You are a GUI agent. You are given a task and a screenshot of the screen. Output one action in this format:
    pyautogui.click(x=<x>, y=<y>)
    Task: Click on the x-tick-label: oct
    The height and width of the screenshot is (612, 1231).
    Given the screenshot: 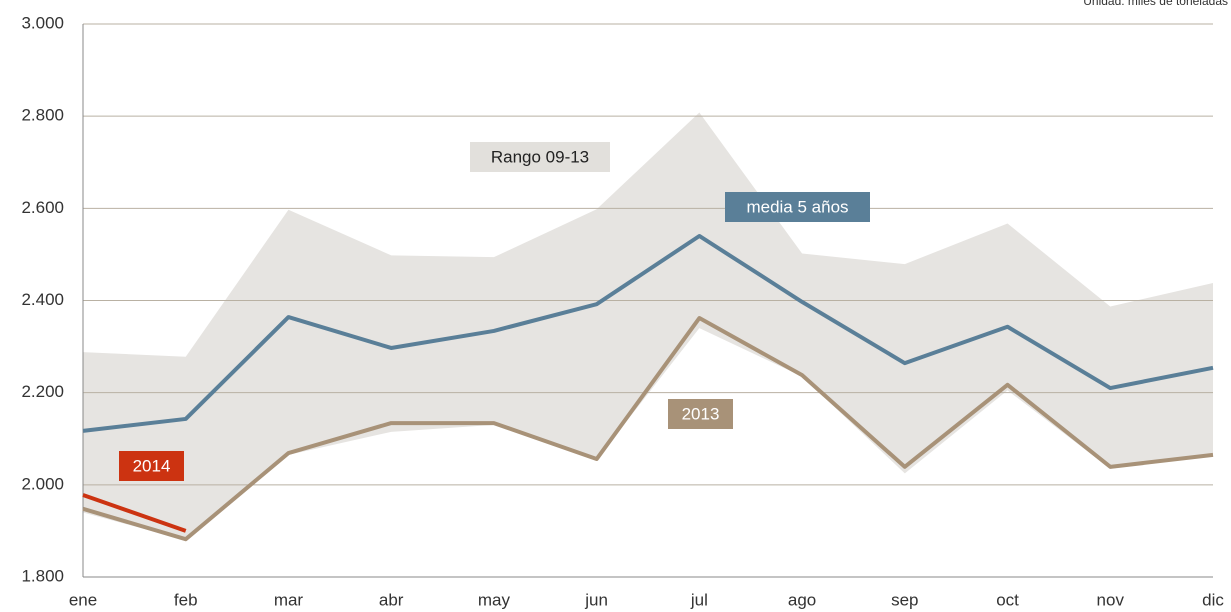 What is the action you would take?
    pyautogui.click(x=1007, y=599)
    